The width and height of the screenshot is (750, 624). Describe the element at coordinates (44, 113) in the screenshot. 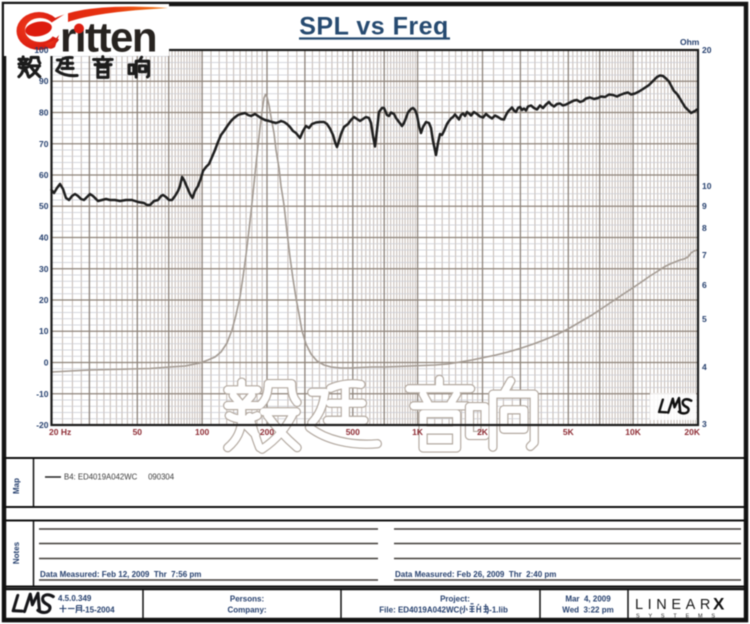

I see `svg-text: 80` at that location.